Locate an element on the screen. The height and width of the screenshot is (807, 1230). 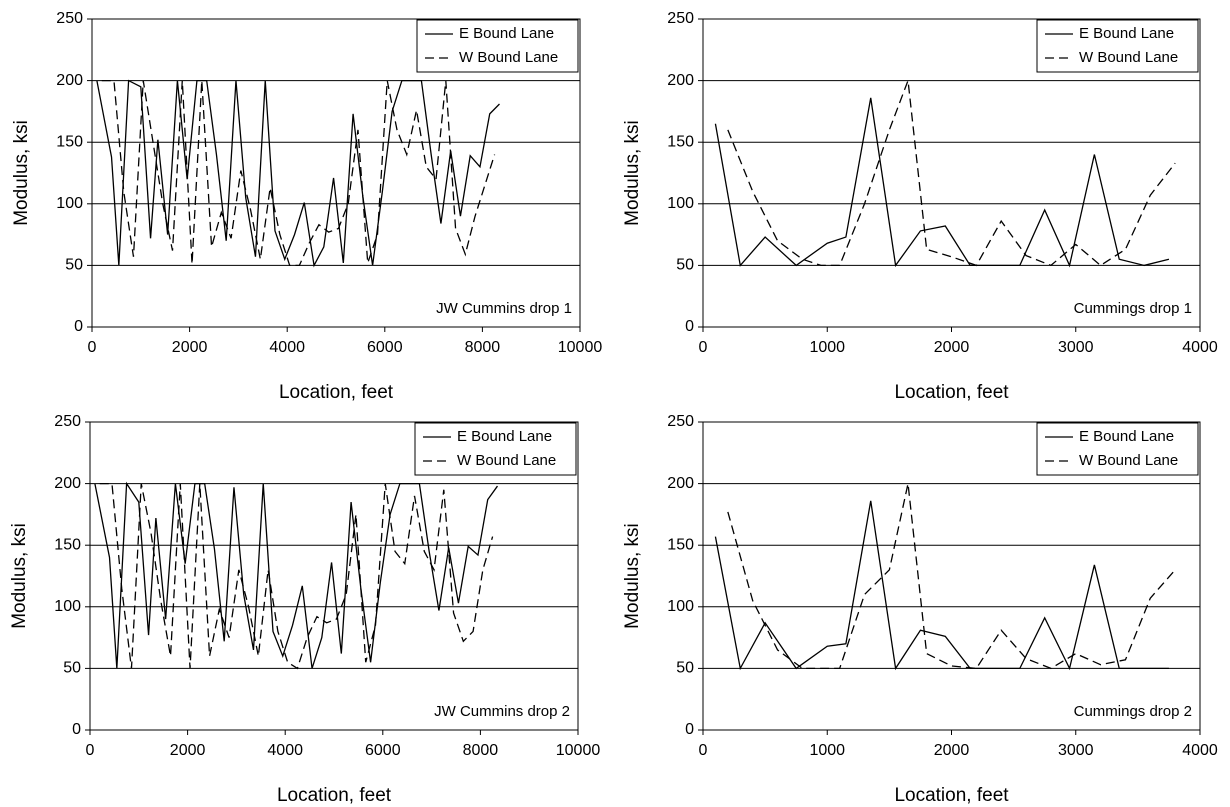
annotation: JW Cummins drop 1 is located at coordinates (504, 308).